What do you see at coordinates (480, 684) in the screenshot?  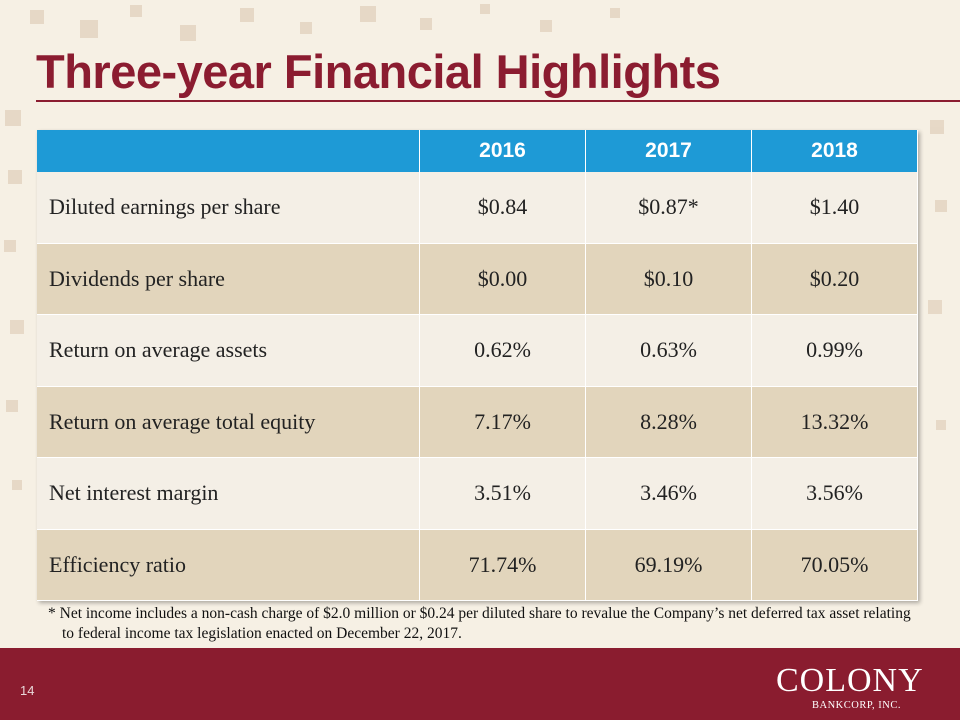 I see `footer-band` at bounding box center [480, 684].